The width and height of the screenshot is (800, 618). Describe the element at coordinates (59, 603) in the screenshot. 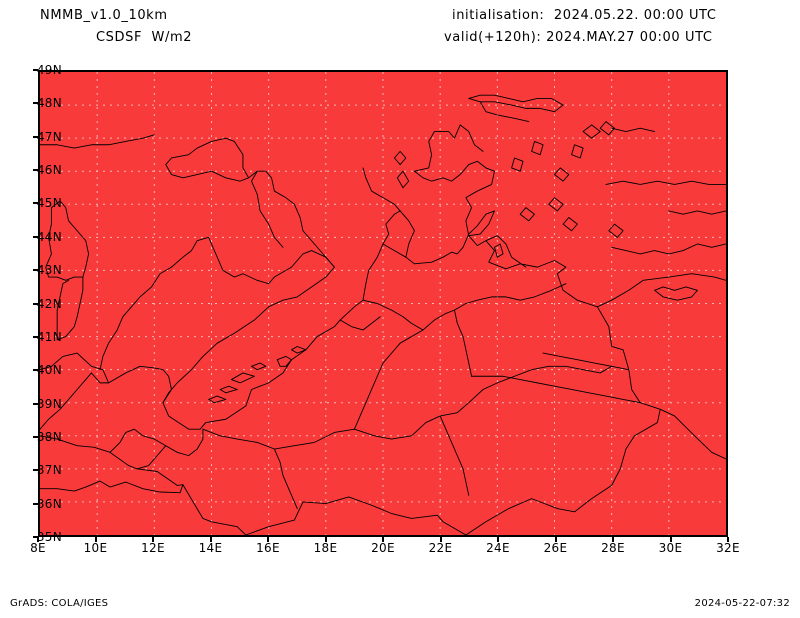

I see `grads-credit: GrADS: COLA/IGES` at that location.